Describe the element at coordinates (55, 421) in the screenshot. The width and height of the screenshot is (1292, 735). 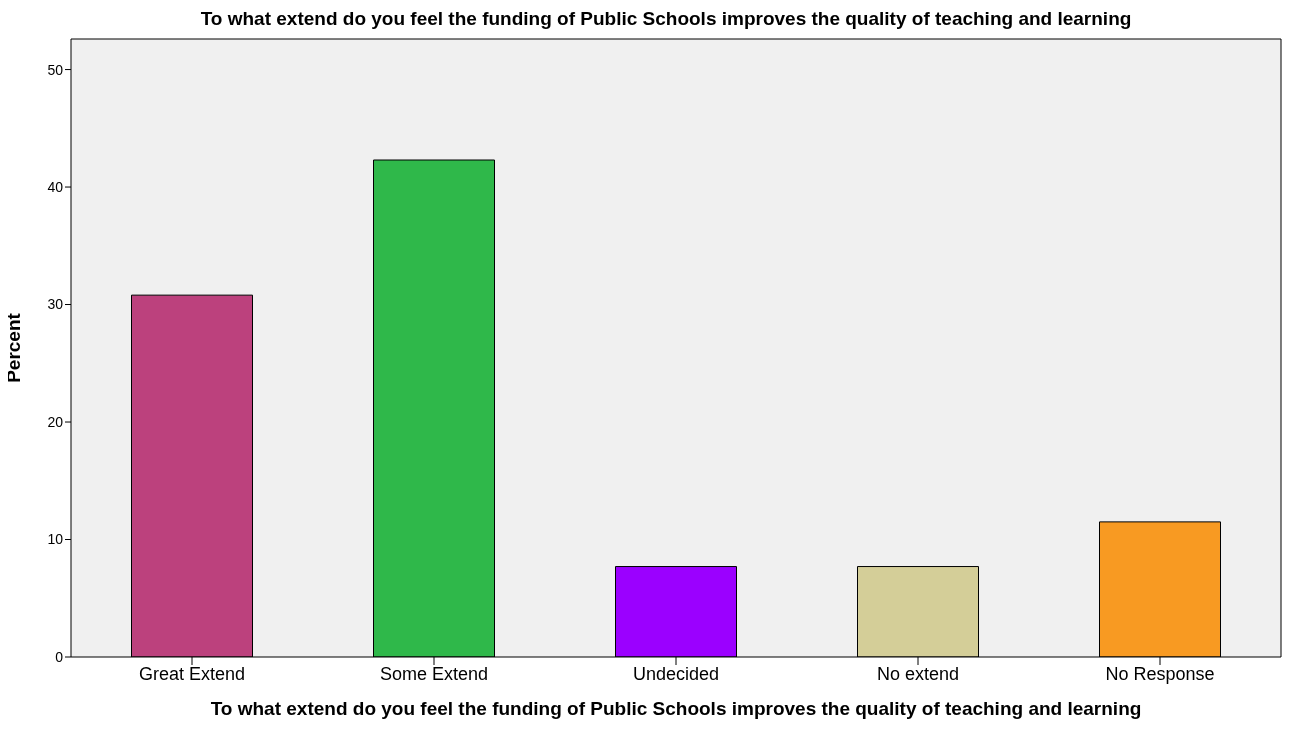
I see `y-tick-label: 20` at that location.